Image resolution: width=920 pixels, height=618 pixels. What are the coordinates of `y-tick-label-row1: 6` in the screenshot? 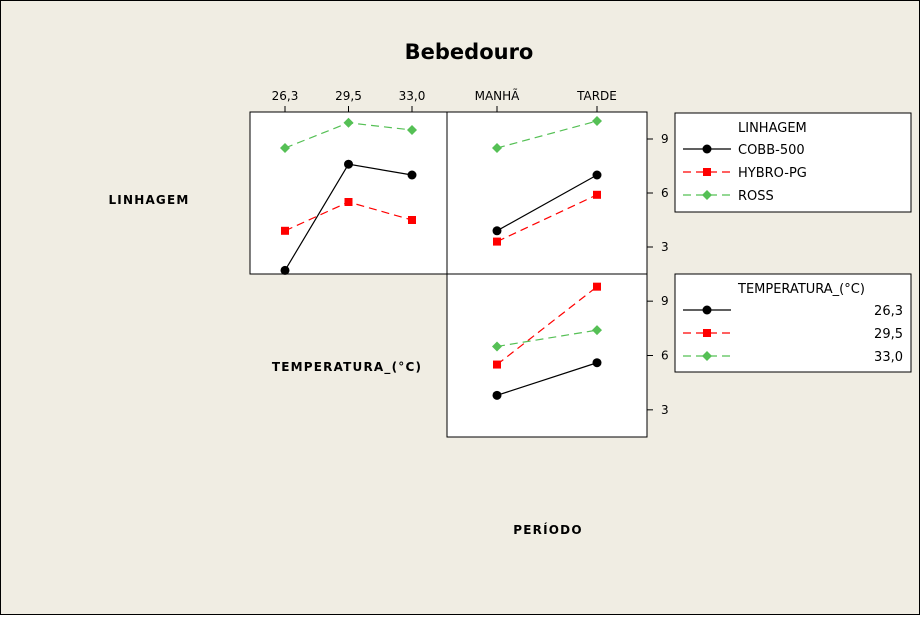 It's located at (665, 356).